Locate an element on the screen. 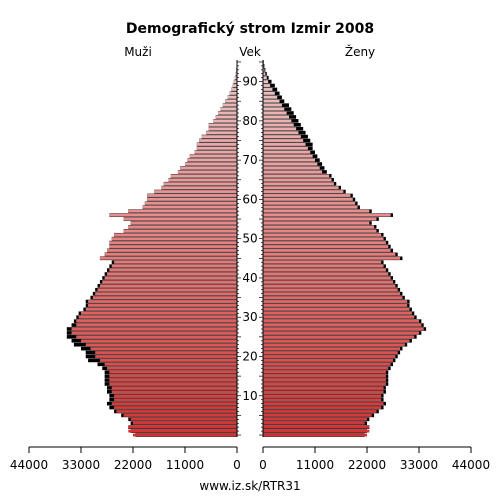 The height and width of the screenshot is (500, 500). age-tick-label: 70 is located at coordinates (249, 160).